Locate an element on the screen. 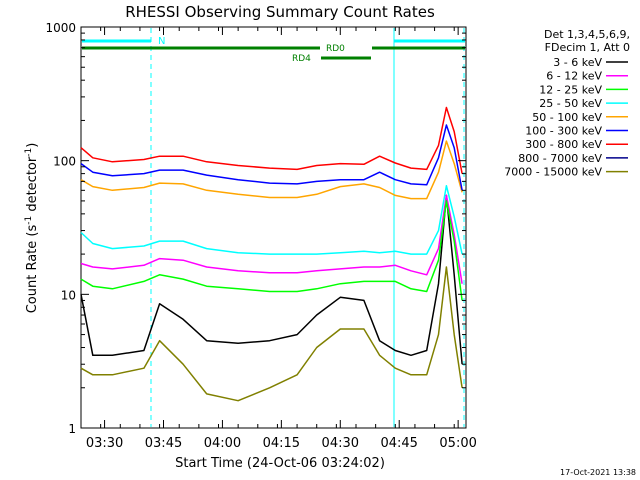 Image resolution: width=640 pixels, height=480 pixels. y-tick-label: 10 is located at coordinates (68, 295).